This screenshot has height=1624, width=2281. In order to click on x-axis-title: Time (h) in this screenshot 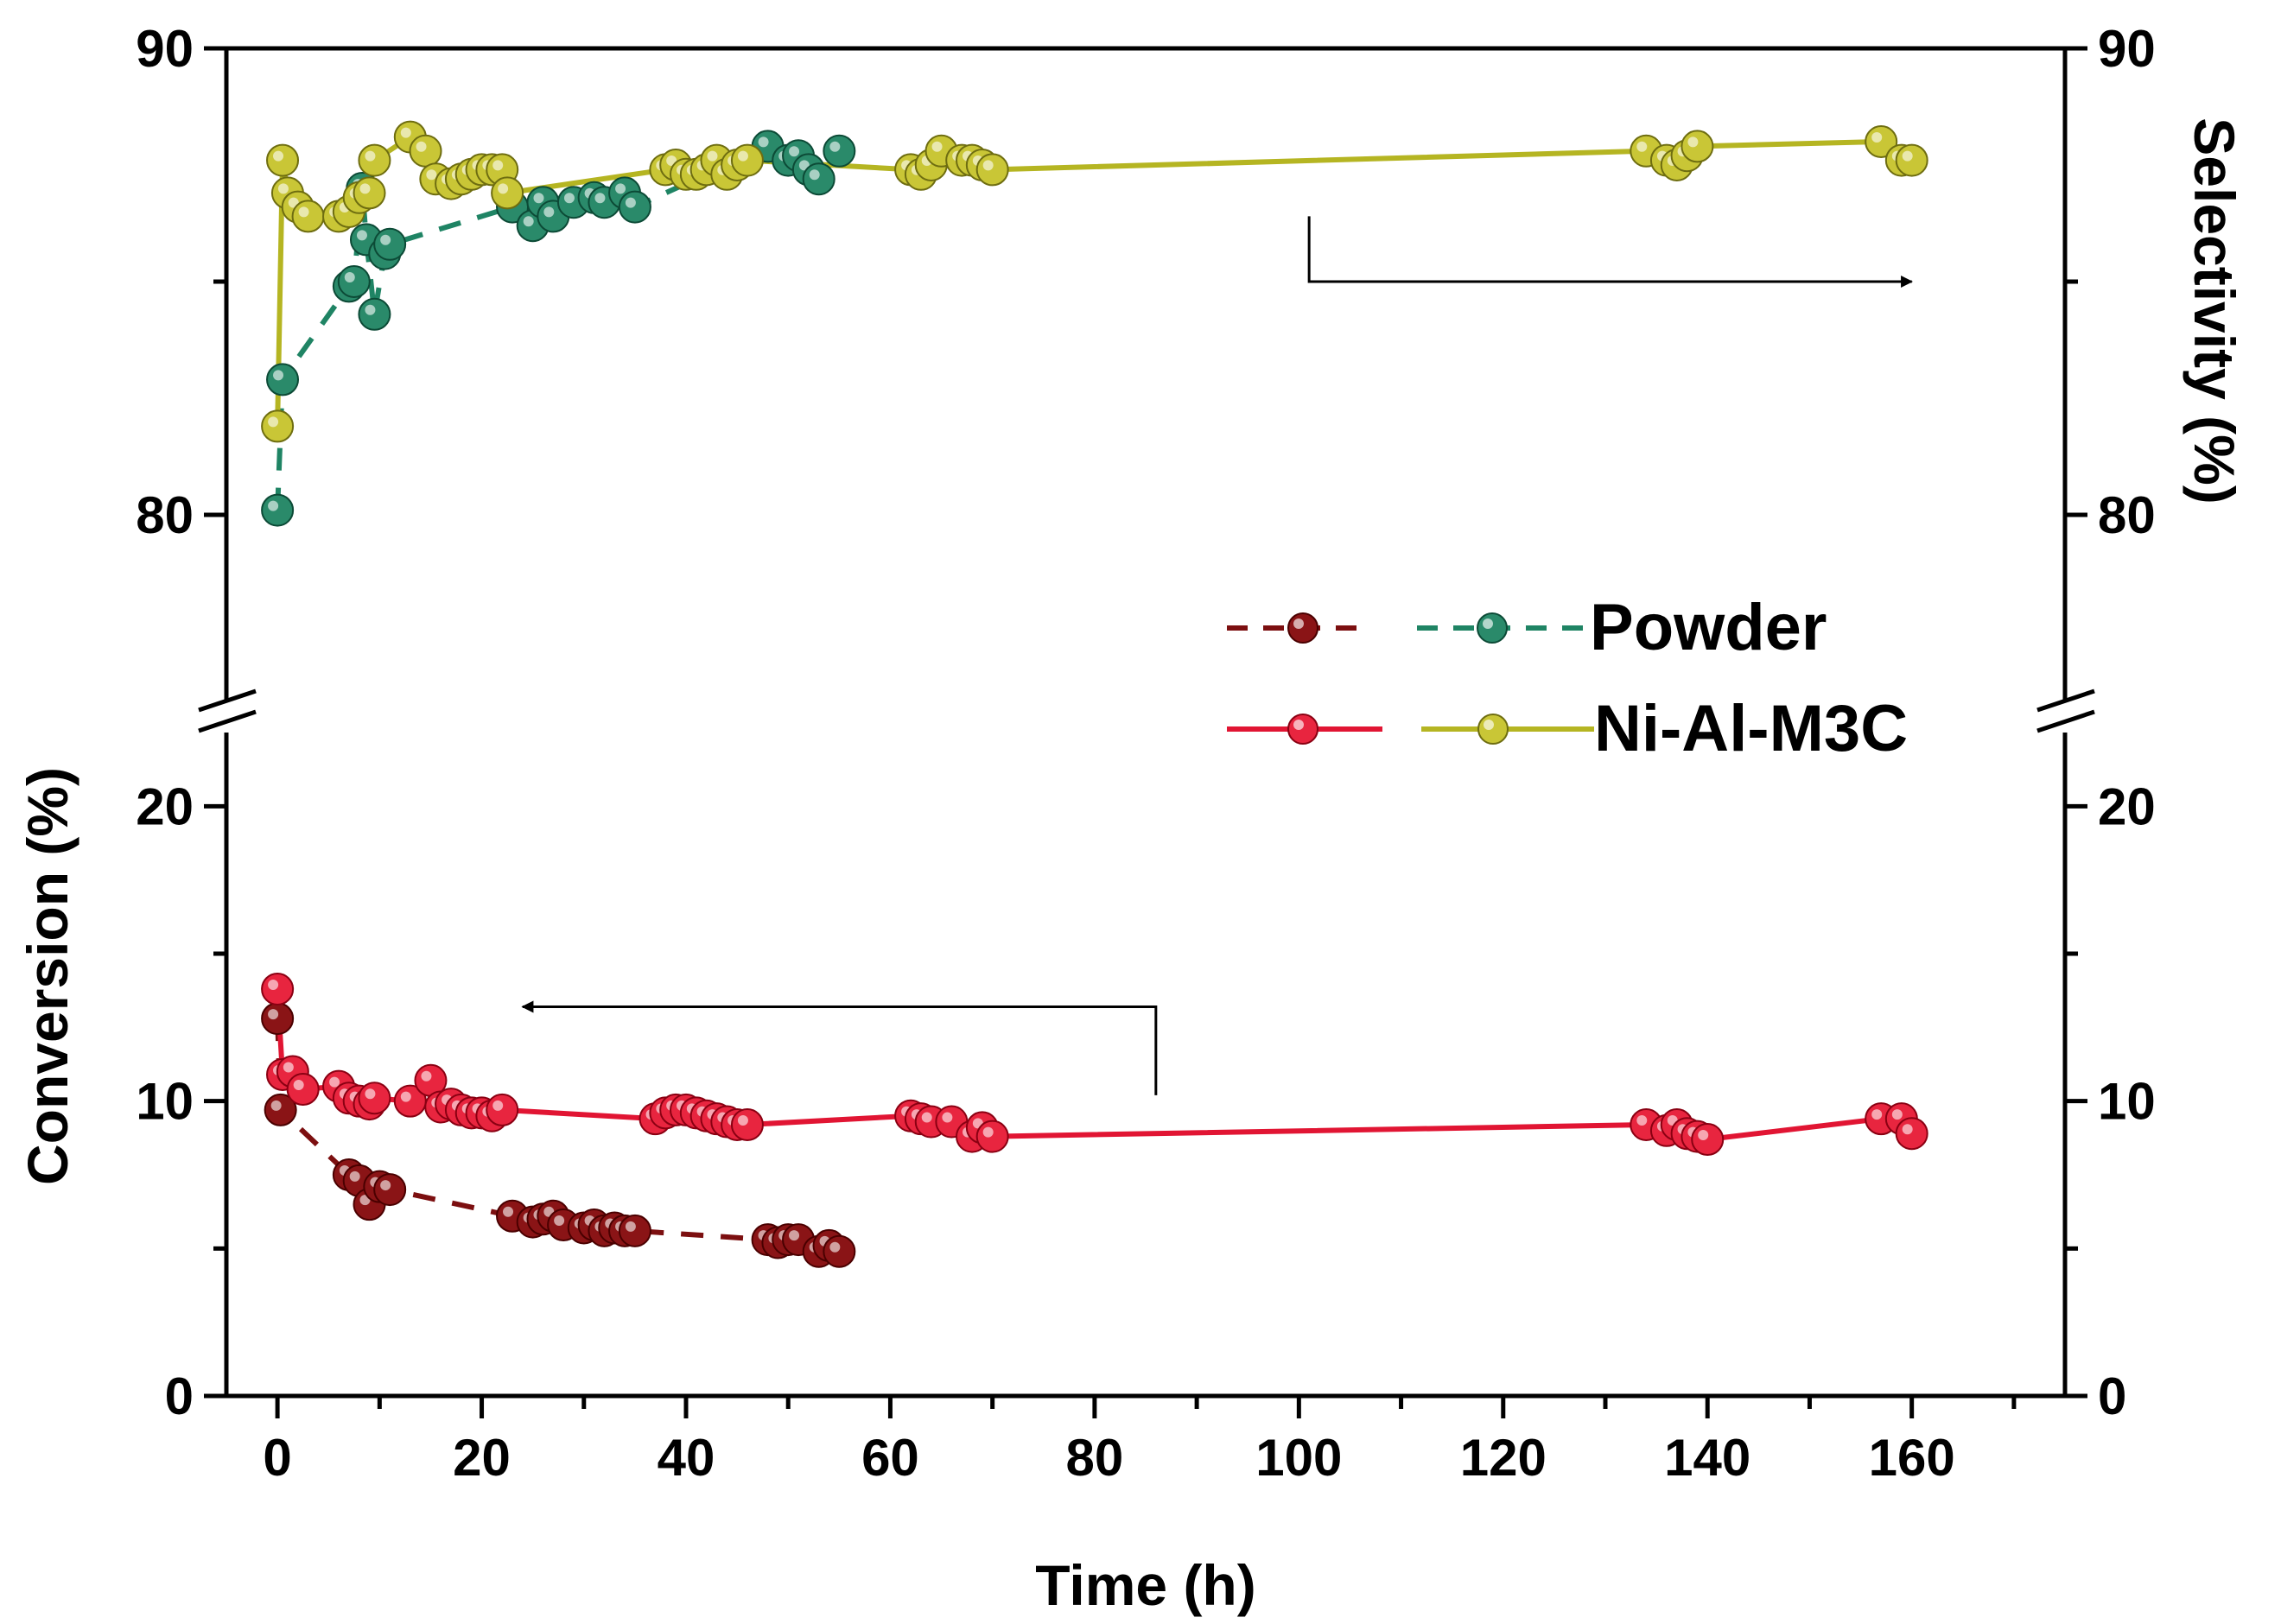, I will do `click(1145, 1585)`.